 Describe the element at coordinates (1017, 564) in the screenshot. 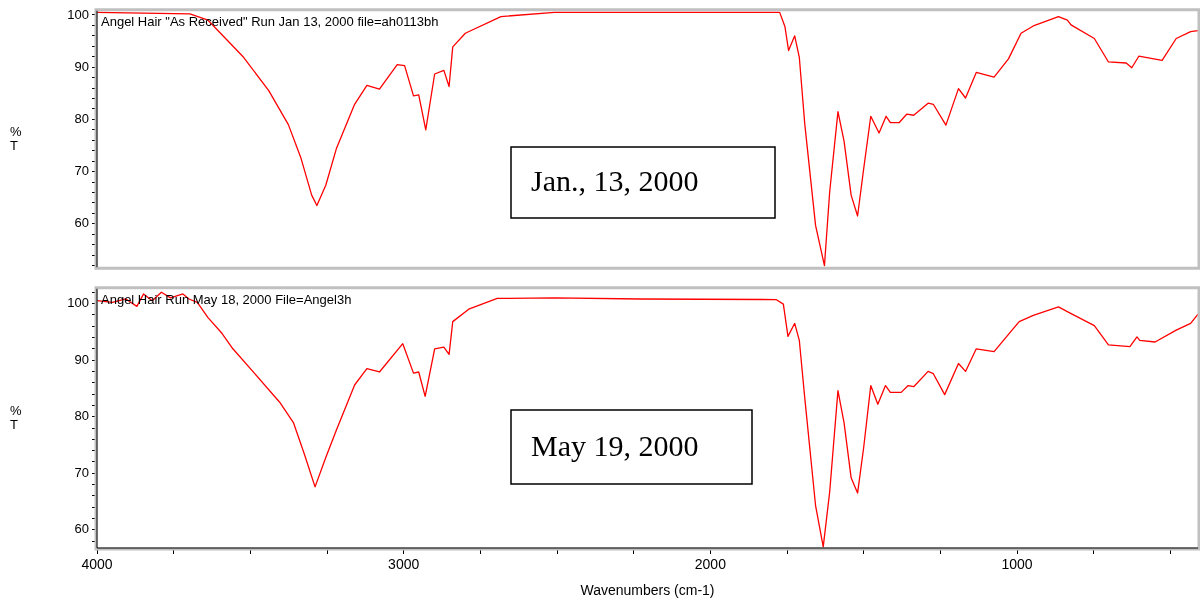

I see `x-tick-label: 1000` at that location.